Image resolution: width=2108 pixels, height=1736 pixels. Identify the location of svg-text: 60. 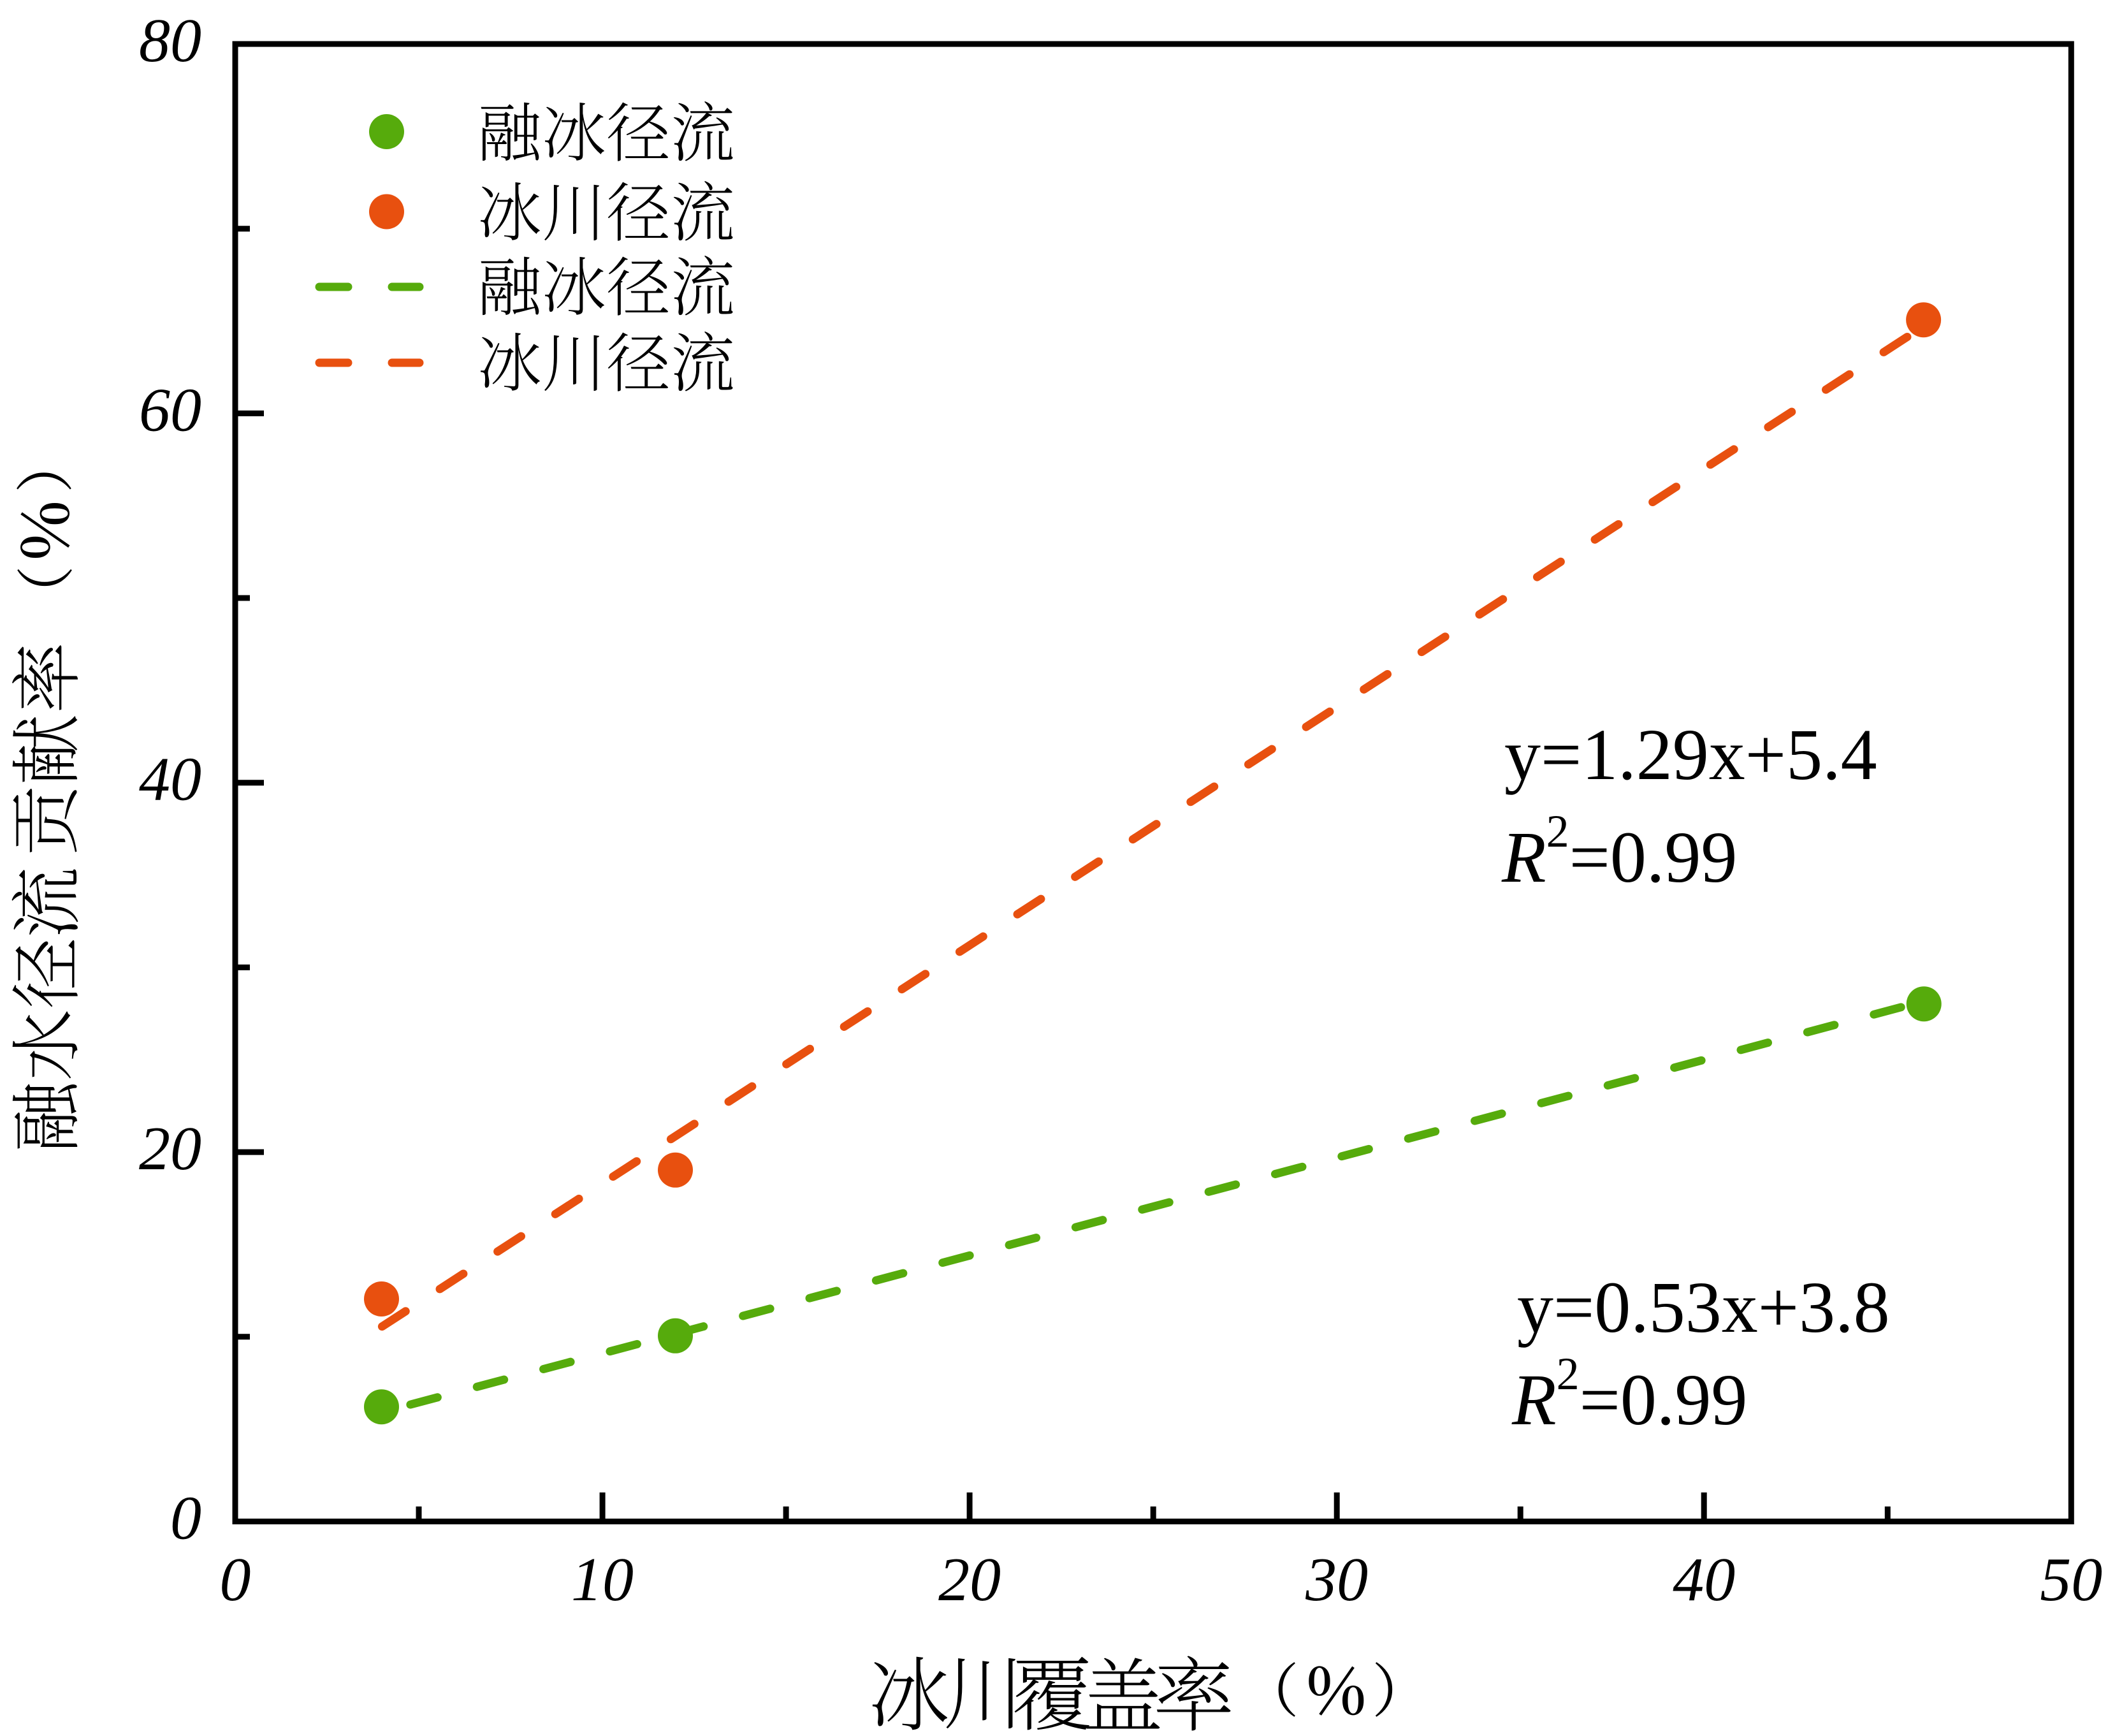
(170, 410).